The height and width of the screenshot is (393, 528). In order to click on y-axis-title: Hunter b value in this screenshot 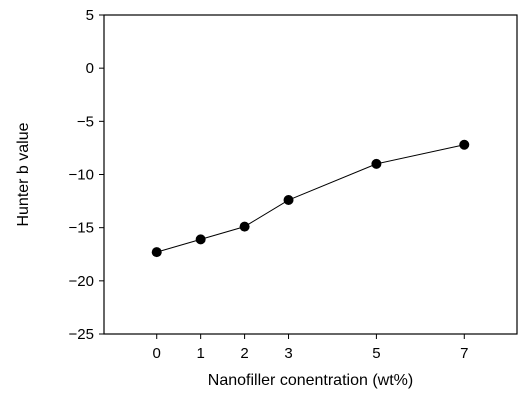, I will do `click(23, 174)`.